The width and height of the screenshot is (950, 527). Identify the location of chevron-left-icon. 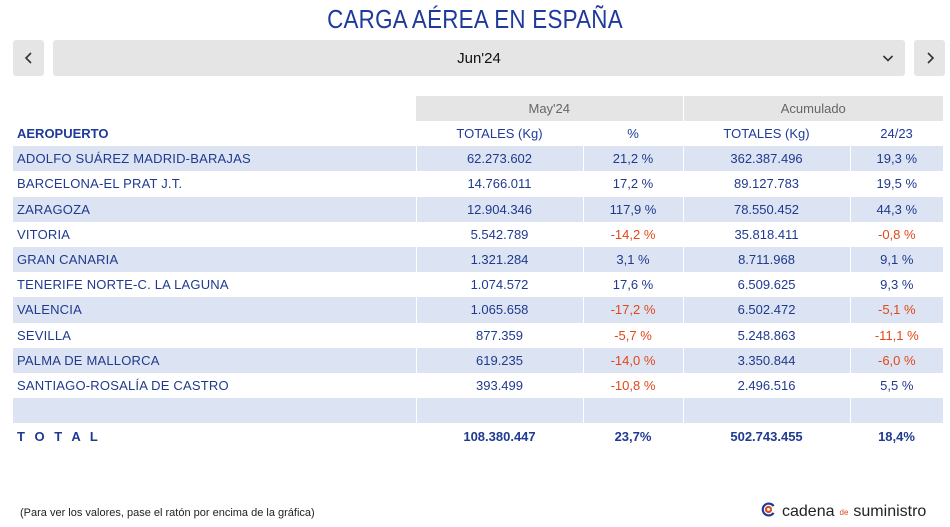
(28, 58).